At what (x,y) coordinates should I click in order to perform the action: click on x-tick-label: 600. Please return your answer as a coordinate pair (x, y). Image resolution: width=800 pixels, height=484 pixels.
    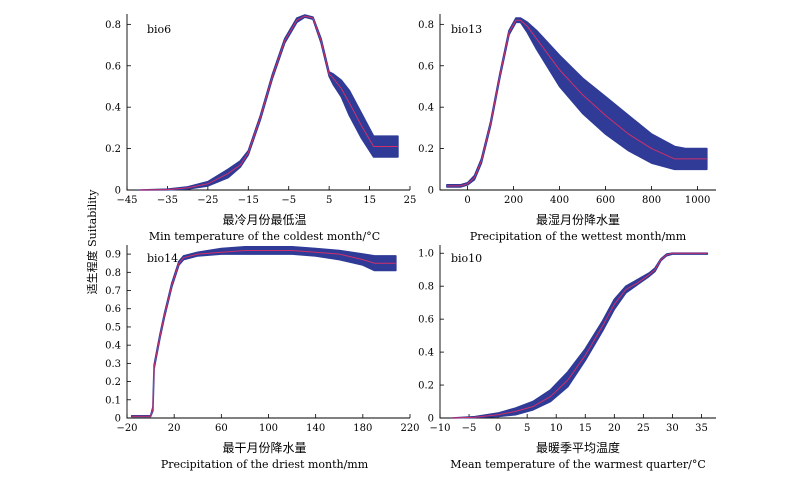
    Looking at the image, I should click on (605, 200).